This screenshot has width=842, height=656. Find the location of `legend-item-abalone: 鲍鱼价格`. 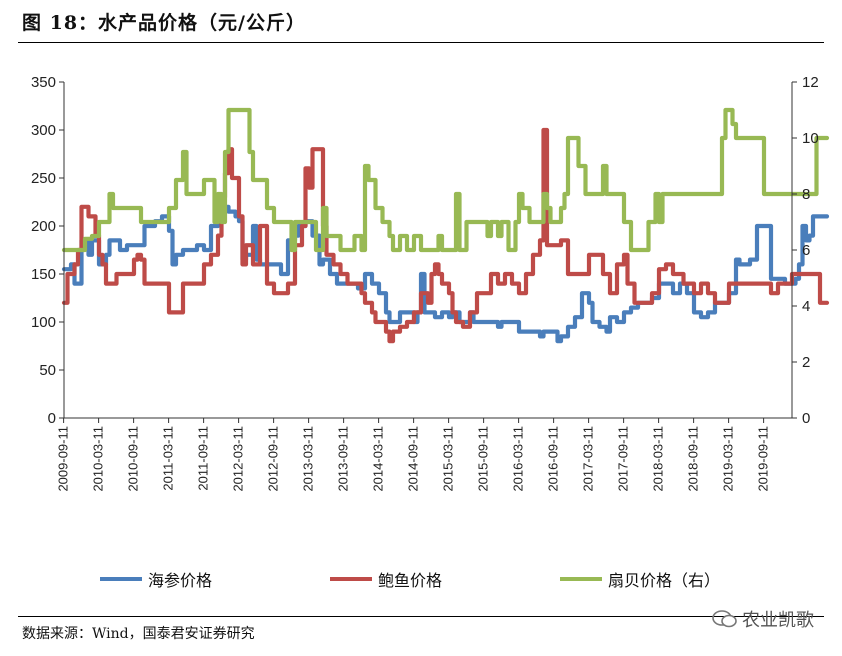

legend-item-abalone: 鲍鱼价格 is located at coordinates (386, 579).